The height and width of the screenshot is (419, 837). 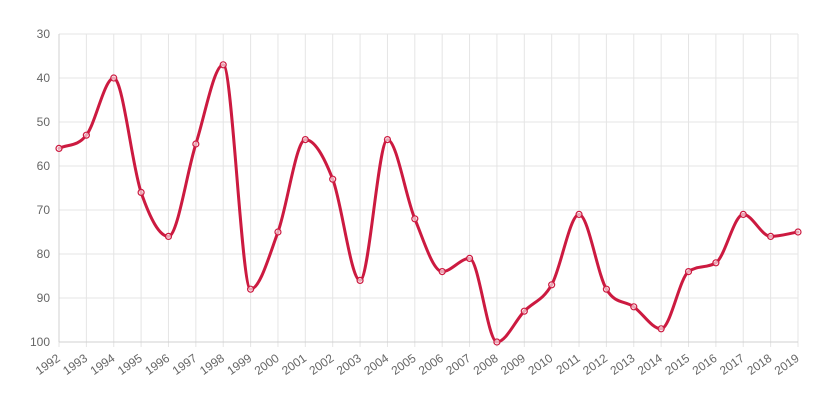 What do you see at coordinates (185, 364) in the screenshot?
I see `x-tick-label: 1997` at bounding box center [185, 364].